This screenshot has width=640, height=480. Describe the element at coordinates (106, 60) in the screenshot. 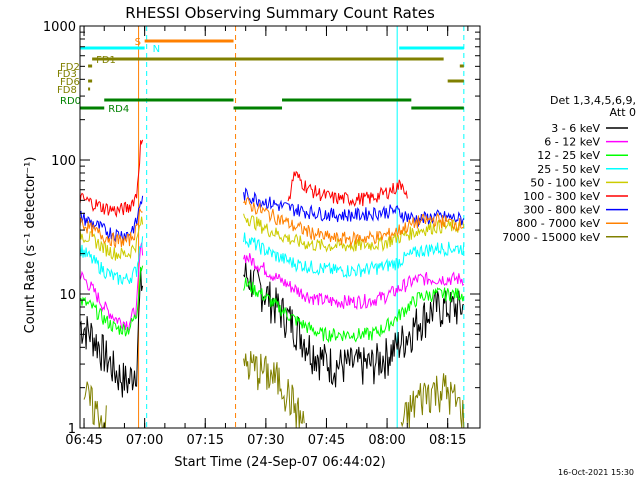

I see `flag-label: FD1` at that location.